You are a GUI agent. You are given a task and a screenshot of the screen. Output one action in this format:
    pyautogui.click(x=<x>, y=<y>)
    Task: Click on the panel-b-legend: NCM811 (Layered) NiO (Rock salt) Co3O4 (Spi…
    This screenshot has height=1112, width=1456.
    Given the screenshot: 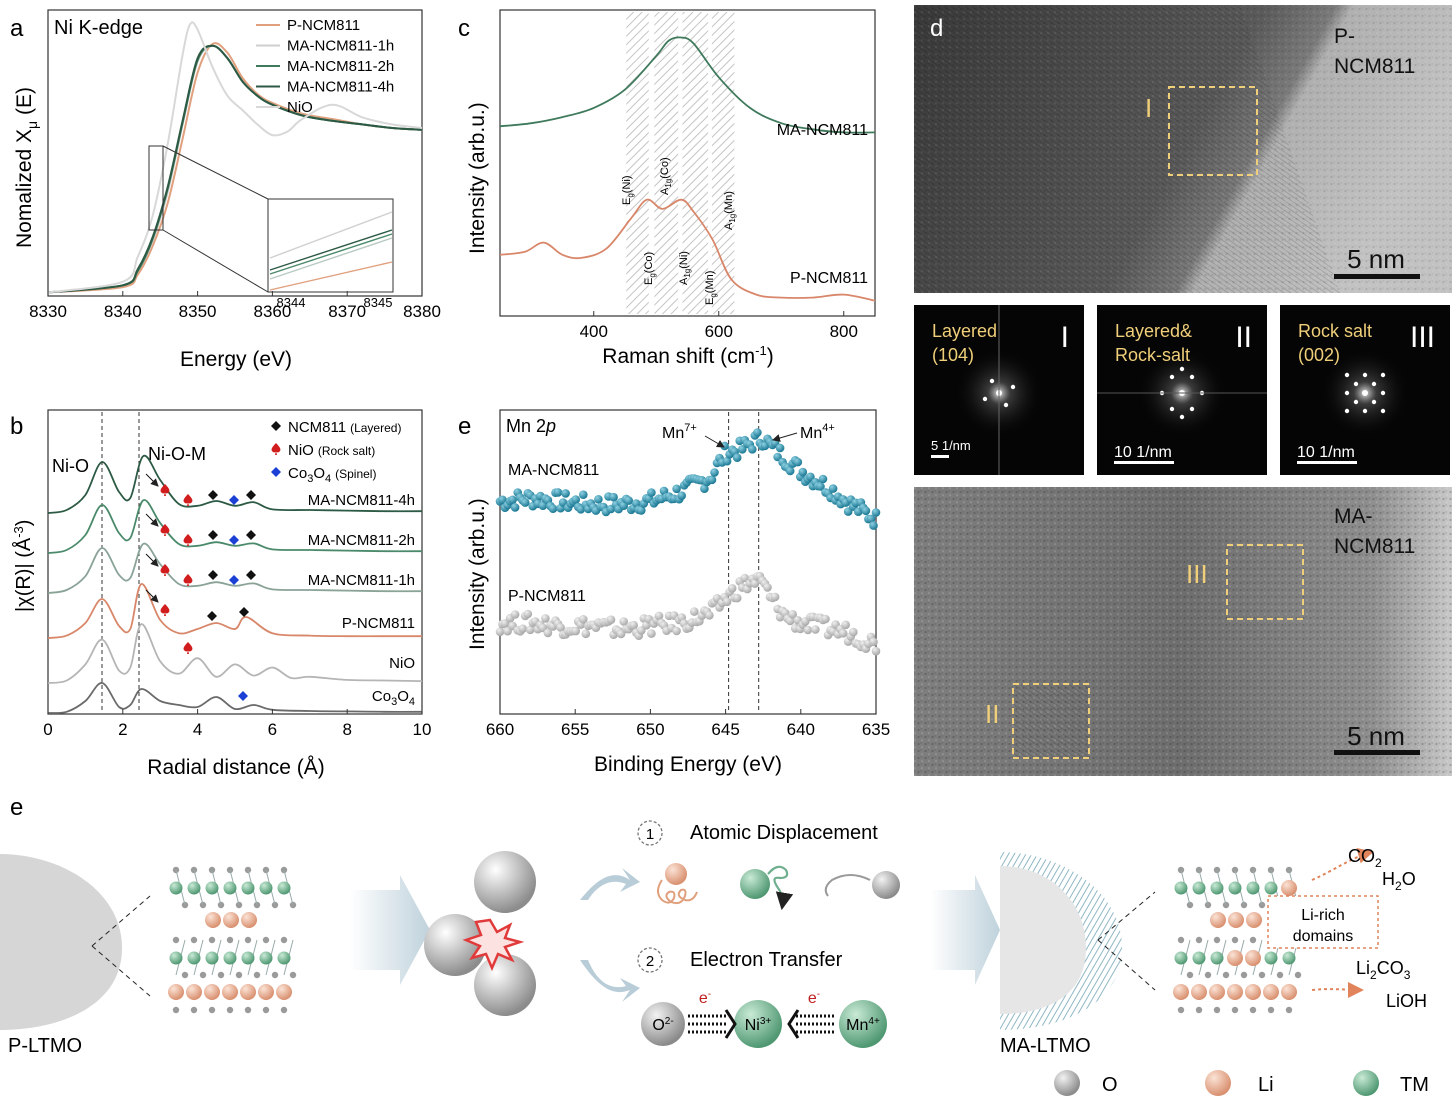 What is the action you would take?
    pyautogui.click(x=336, y=452)
    